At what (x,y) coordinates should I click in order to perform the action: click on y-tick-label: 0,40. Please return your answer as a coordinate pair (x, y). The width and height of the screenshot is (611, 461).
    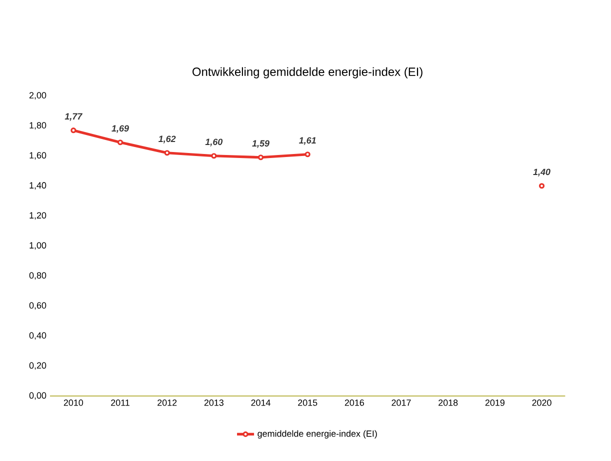
    Looking at the image, I should click on (37, 336).